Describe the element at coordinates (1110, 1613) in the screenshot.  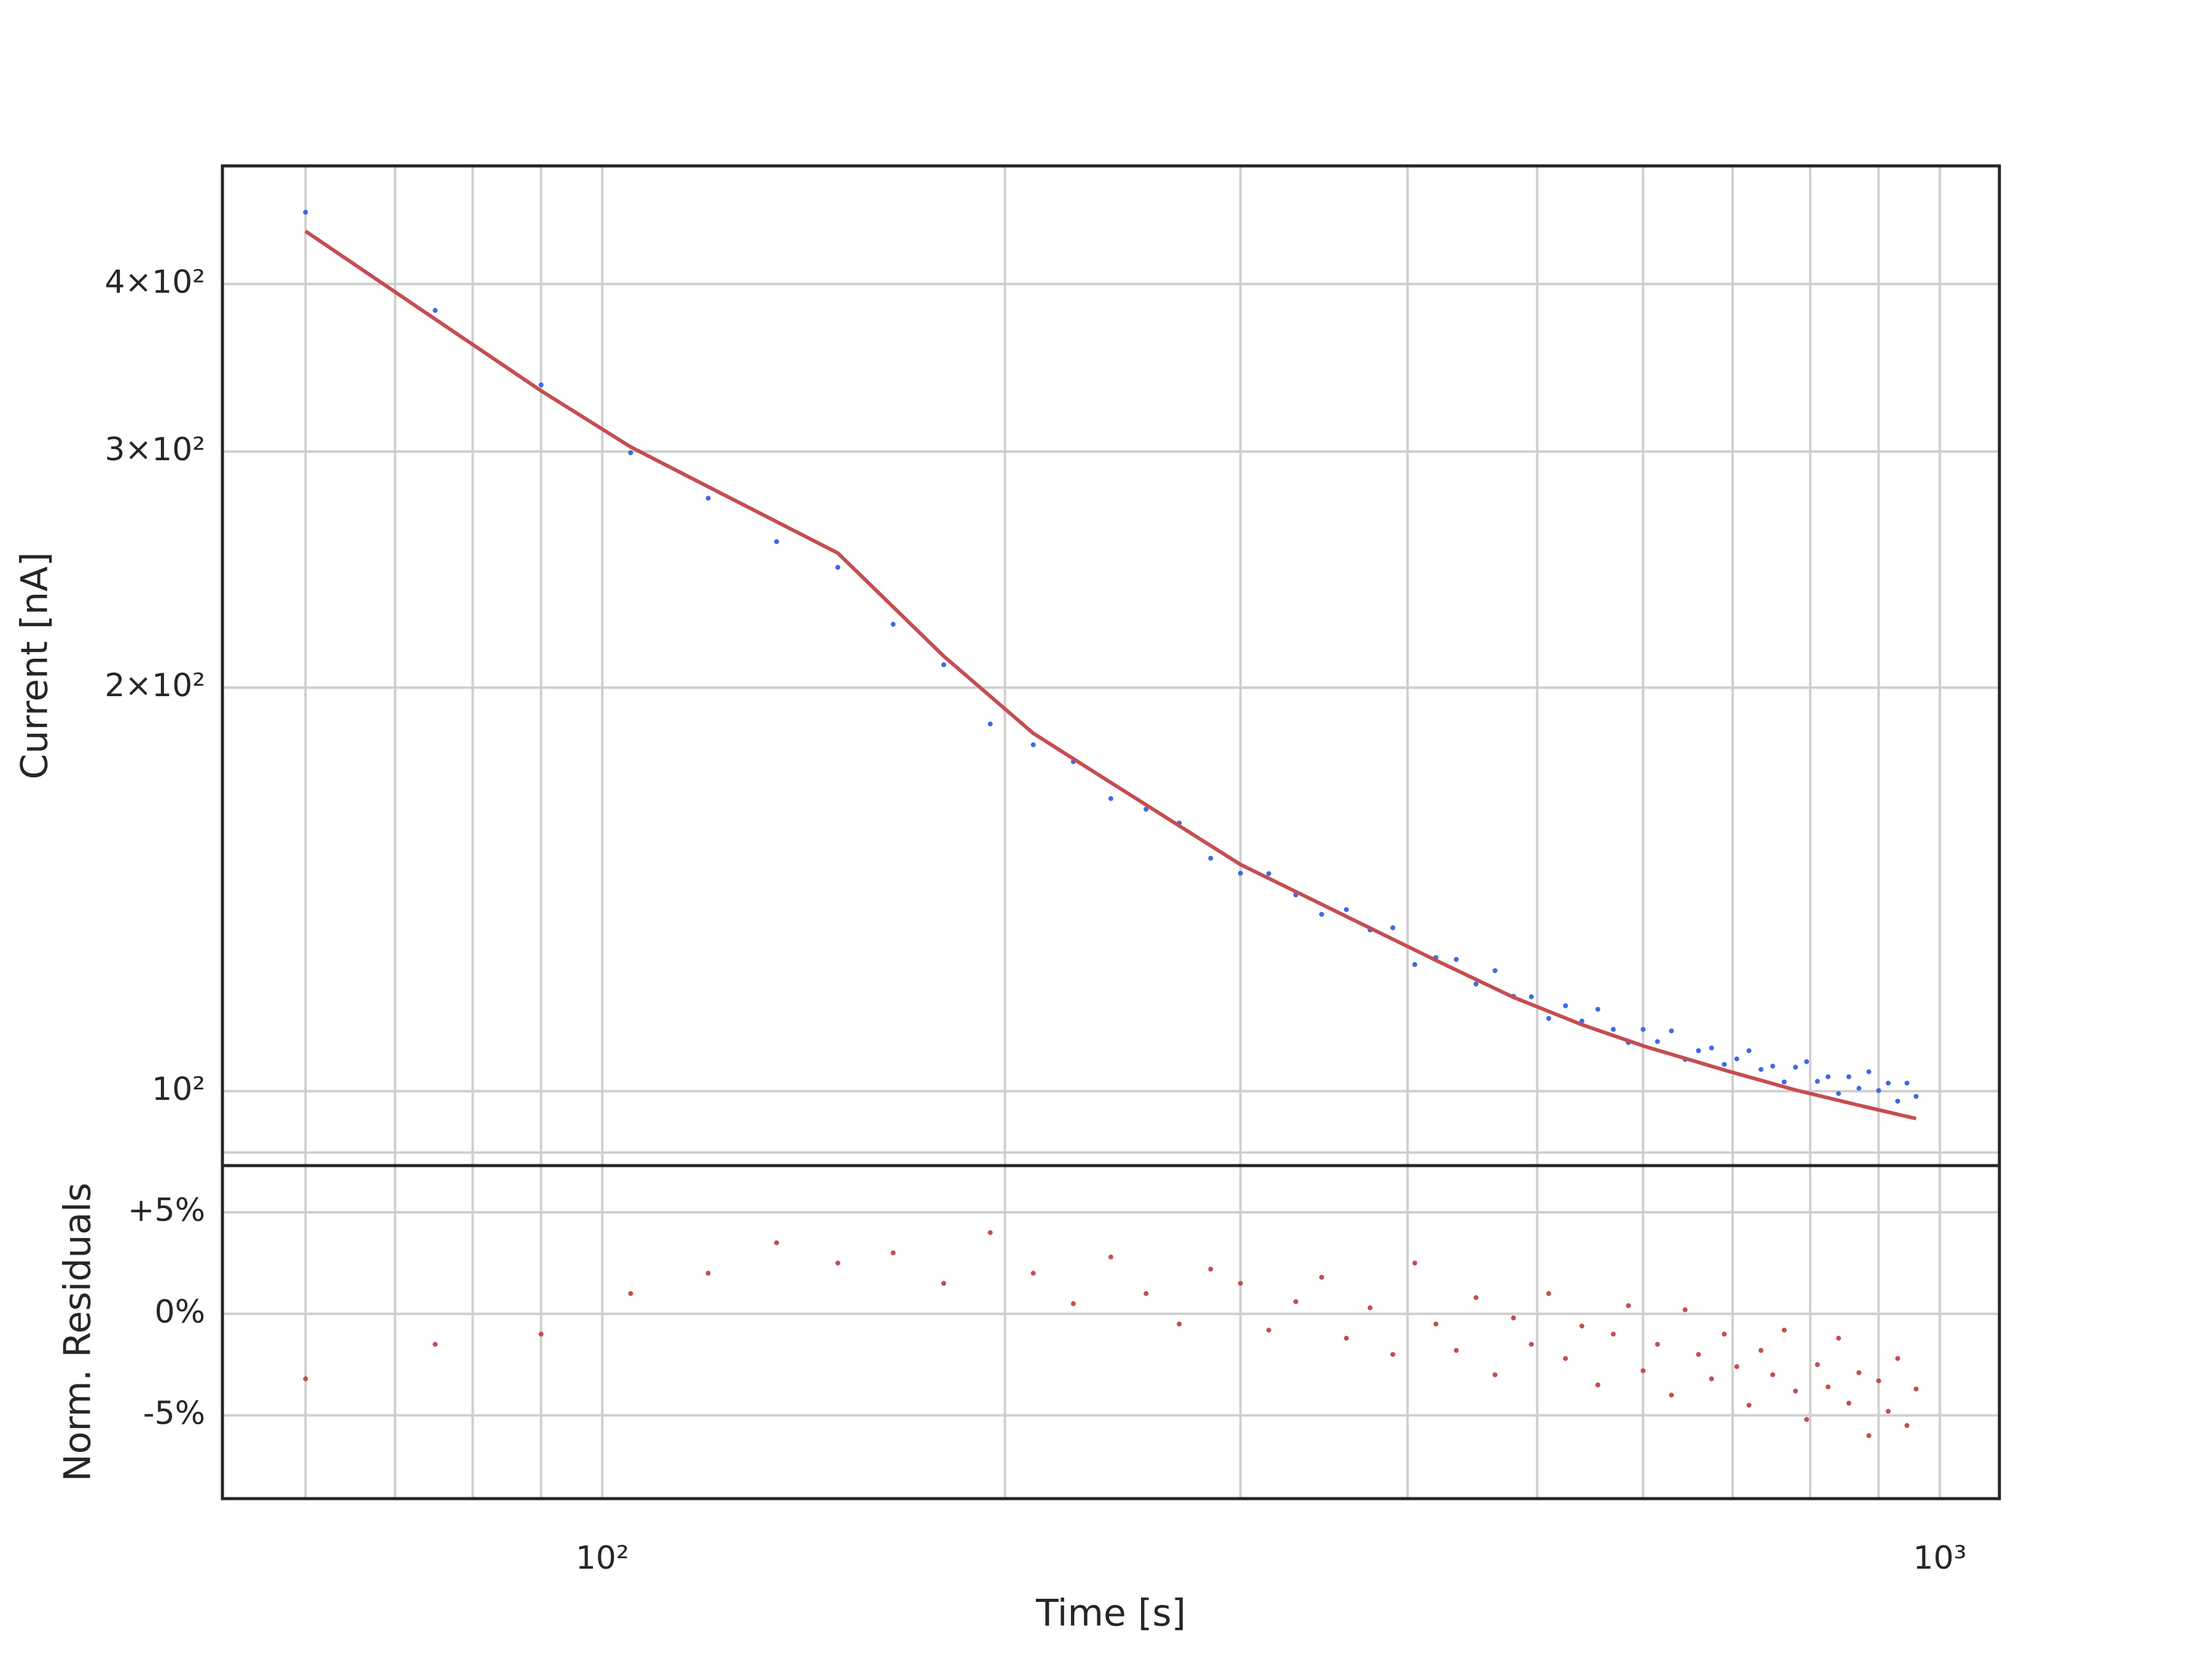
I see `x-axis-label: Time [s]` at that location.